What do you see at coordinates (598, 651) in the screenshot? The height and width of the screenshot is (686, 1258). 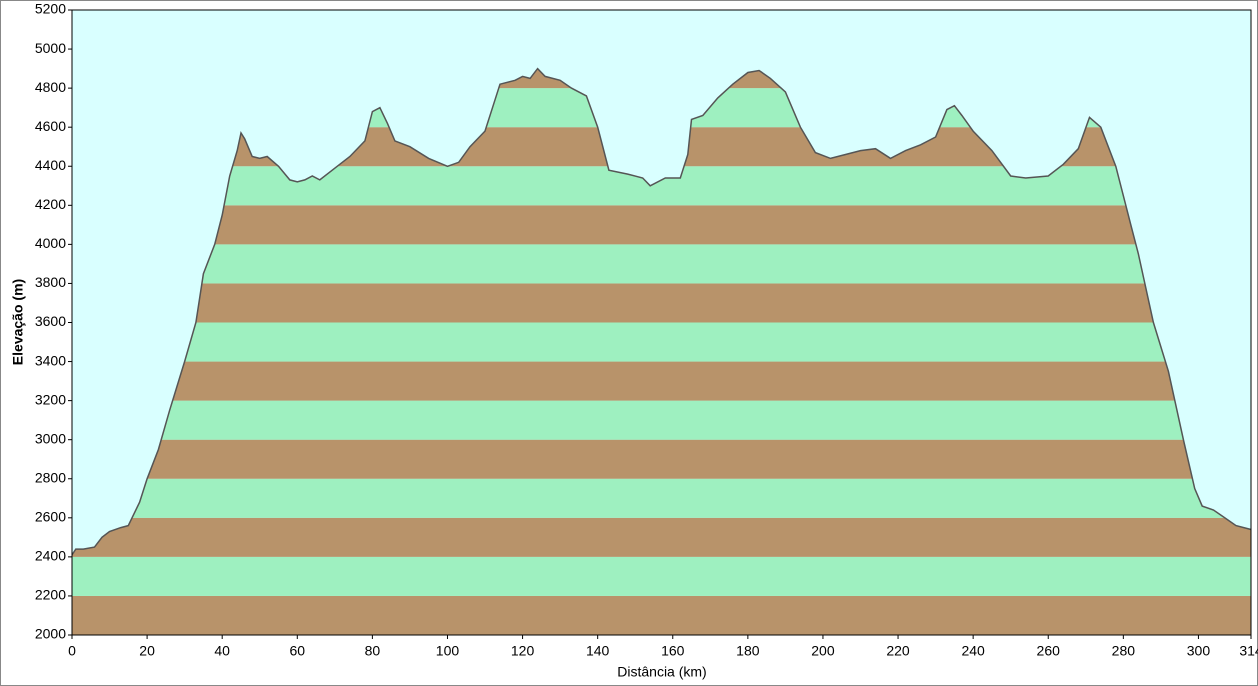 I see `x-tick-label: 140` at bounding box center [598, 651].